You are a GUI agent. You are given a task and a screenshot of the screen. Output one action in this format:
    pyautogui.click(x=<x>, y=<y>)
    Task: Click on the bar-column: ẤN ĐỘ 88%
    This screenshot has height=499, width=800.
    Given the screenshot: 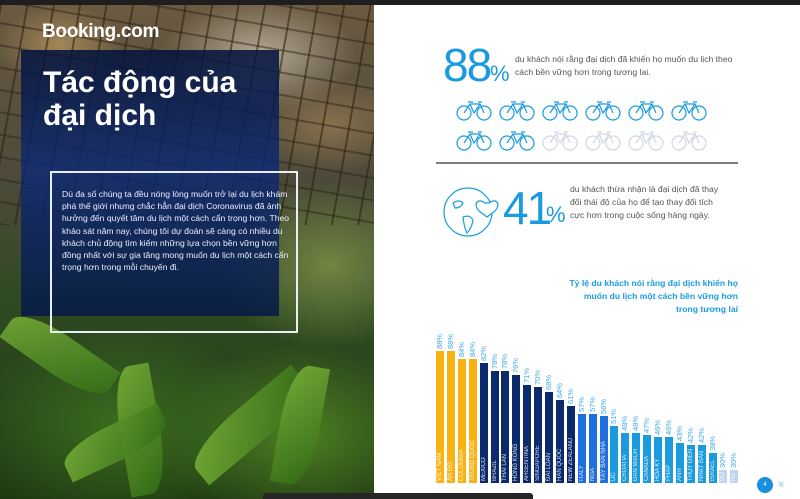 What is the action you would take?
    pyautogui.click(x=450, y=381)
    